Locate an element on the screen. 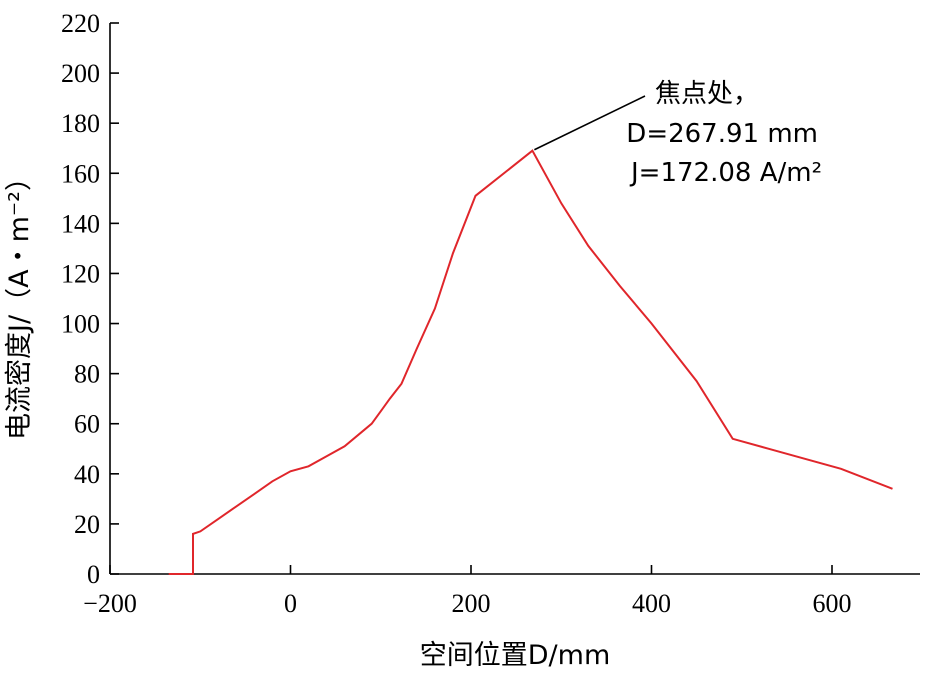 This screenshot has height=675, width=925. x-tick-label: −200 is located at coordinates (110, 603).